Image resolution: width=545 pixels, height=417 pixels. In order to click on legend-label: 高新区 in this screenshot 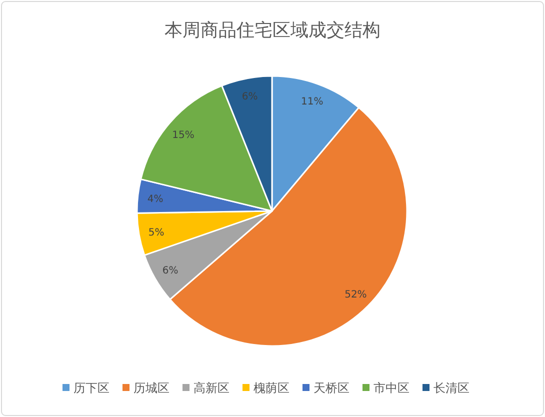, I will do `click(212, 388)`.